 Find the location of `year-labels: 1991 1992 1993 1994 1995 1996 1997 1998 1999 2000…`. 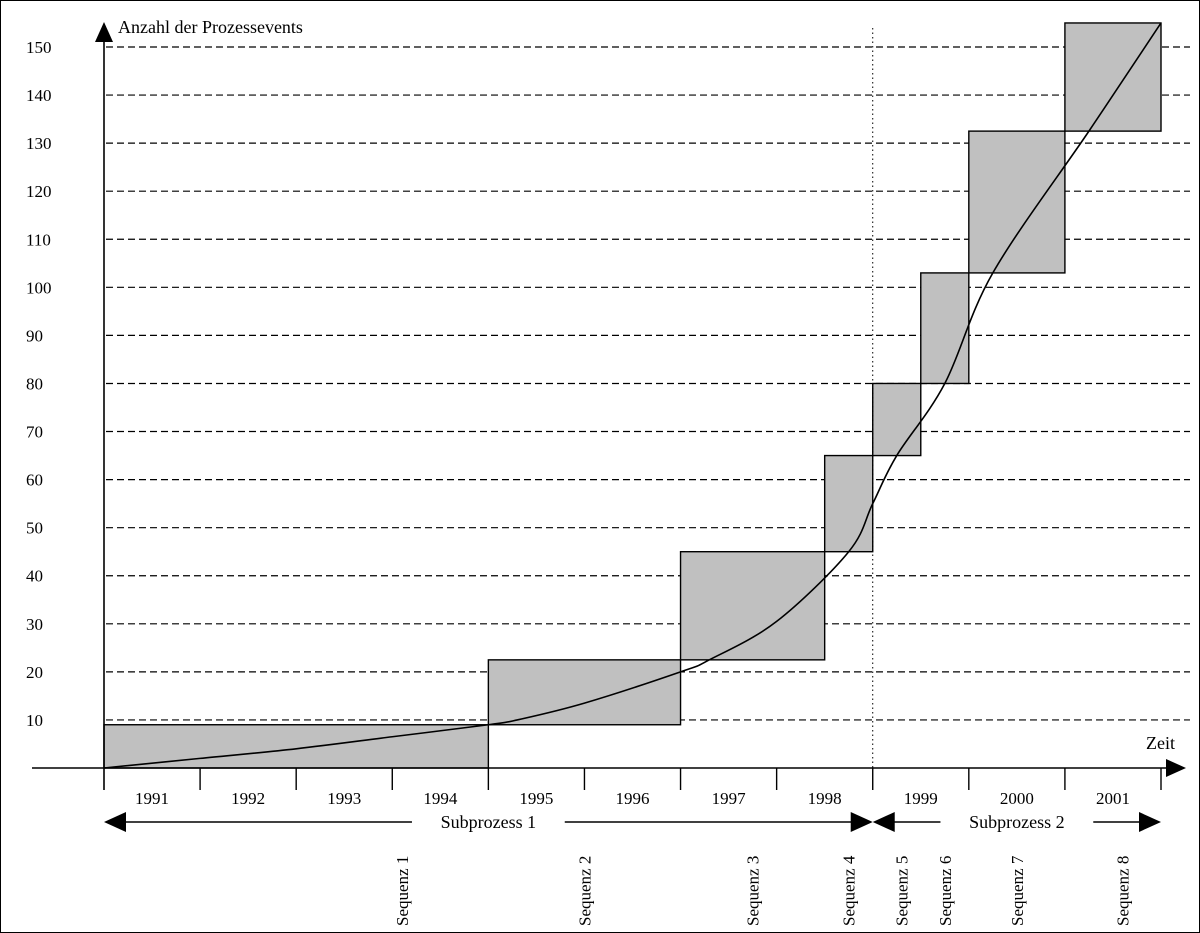

year-labels: 1991 1992 1993 1994 1995 1996 1997 1998 1999 2000… is located at coordinates (632, 798).